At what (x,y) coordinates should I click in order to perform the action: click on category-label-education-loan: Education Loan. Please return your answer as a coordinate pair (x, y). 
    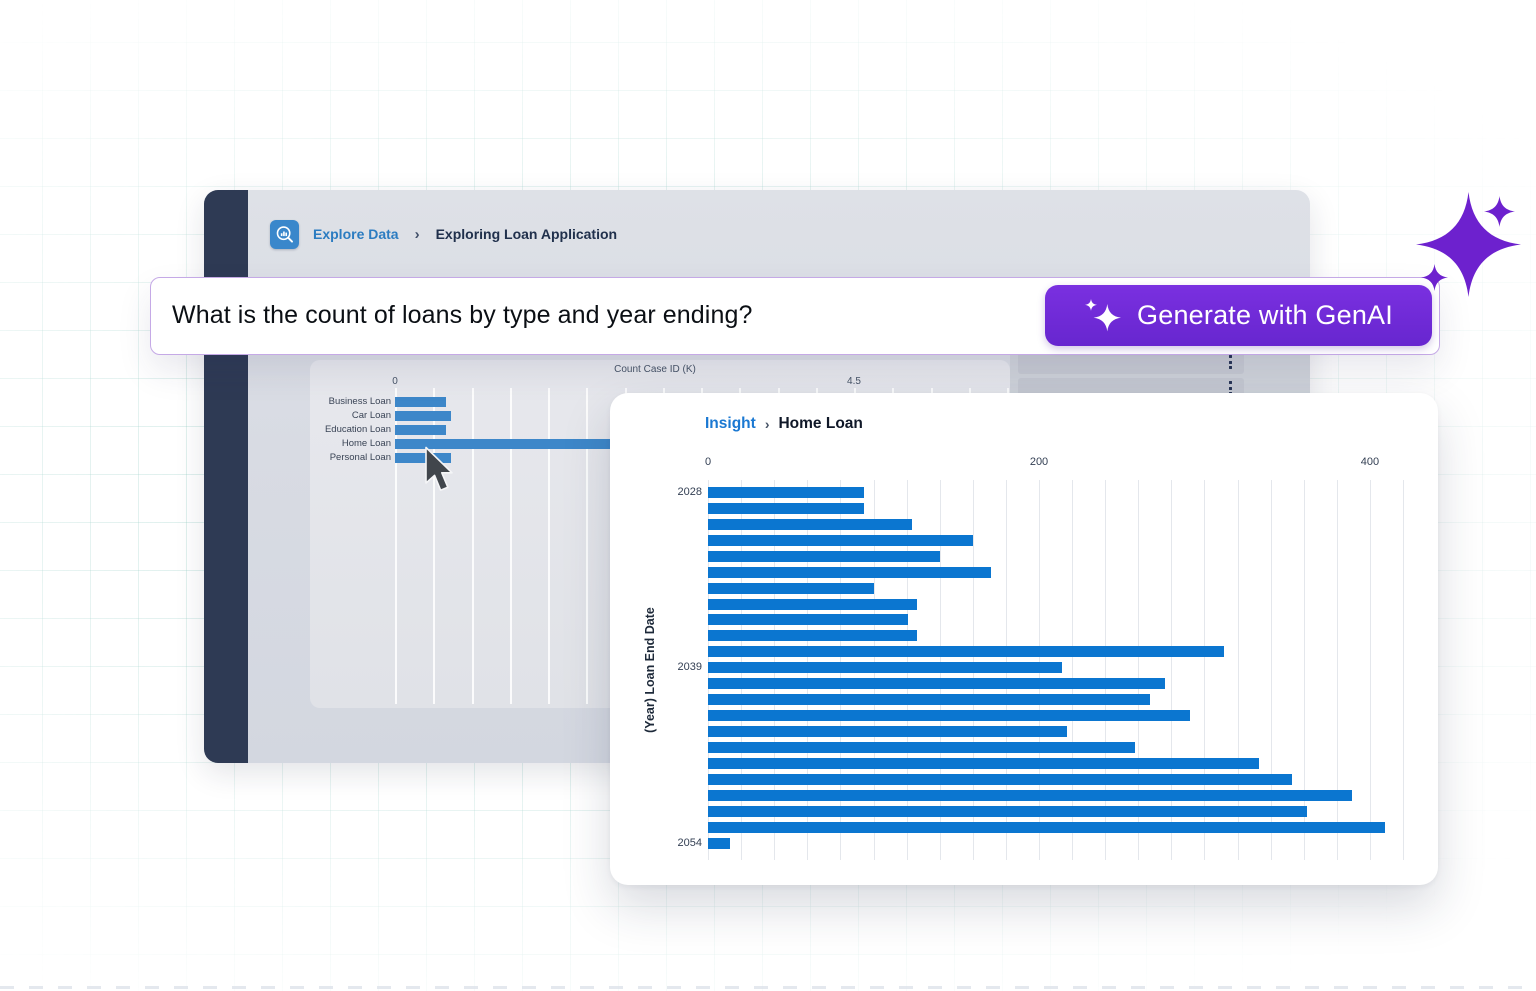
    Looking at the image, I should click on (357, 429).